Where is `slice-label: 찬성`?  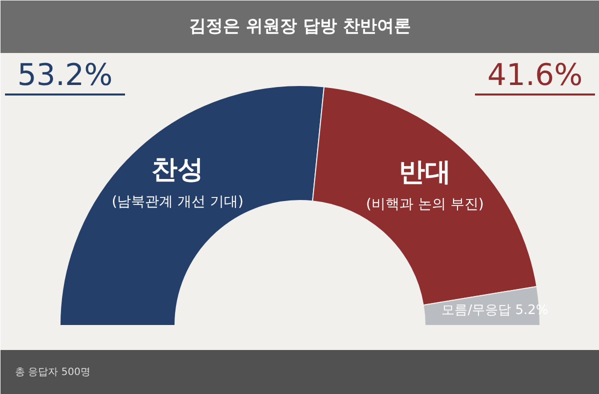 slice-label: 찬성 is located at coordinates (178, 170).